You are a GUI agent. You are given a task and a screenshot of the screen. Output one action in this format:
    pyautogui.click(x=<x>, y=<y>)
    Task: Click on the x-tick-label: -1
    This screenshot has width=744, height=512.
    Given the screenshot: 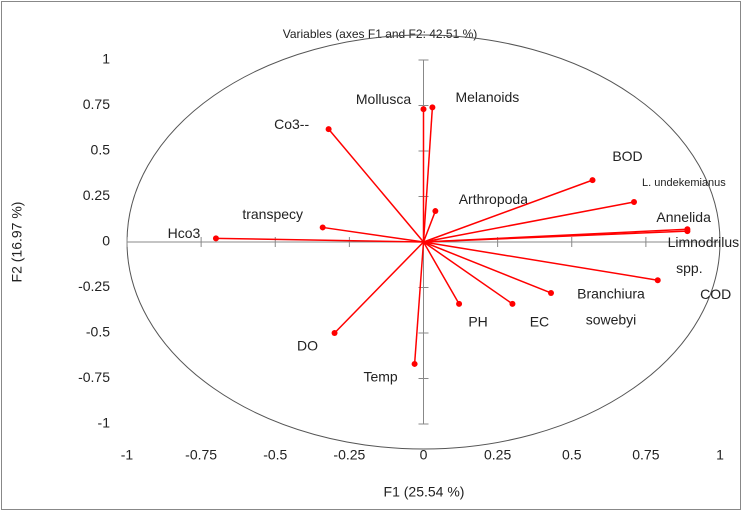 What is the action you would take?
    pyautogui.click(x=127, y=455)
    